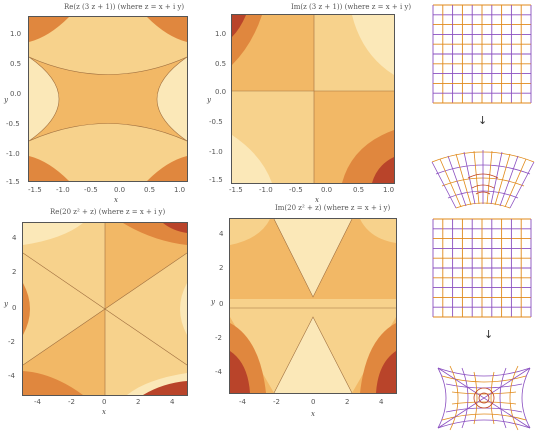 The height and width of the screenshot is (438, 550). I want to click on grid-mapped-bottom, so click(484, 400).